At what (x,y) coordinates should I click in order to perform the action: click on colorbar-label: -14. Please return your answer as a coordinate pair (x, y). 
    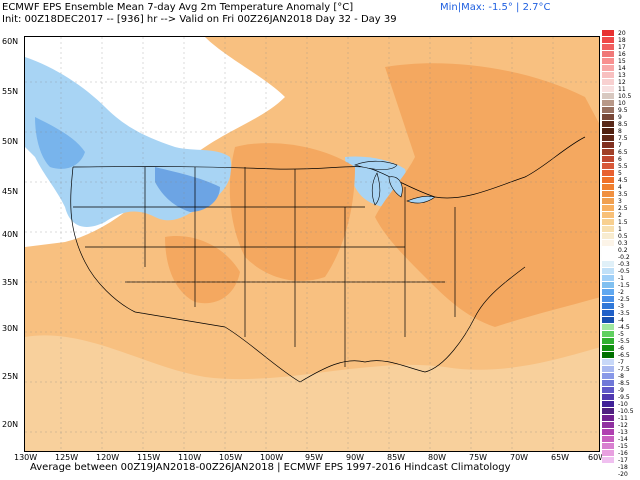
    Looking at the image, I should click on (623, 439).